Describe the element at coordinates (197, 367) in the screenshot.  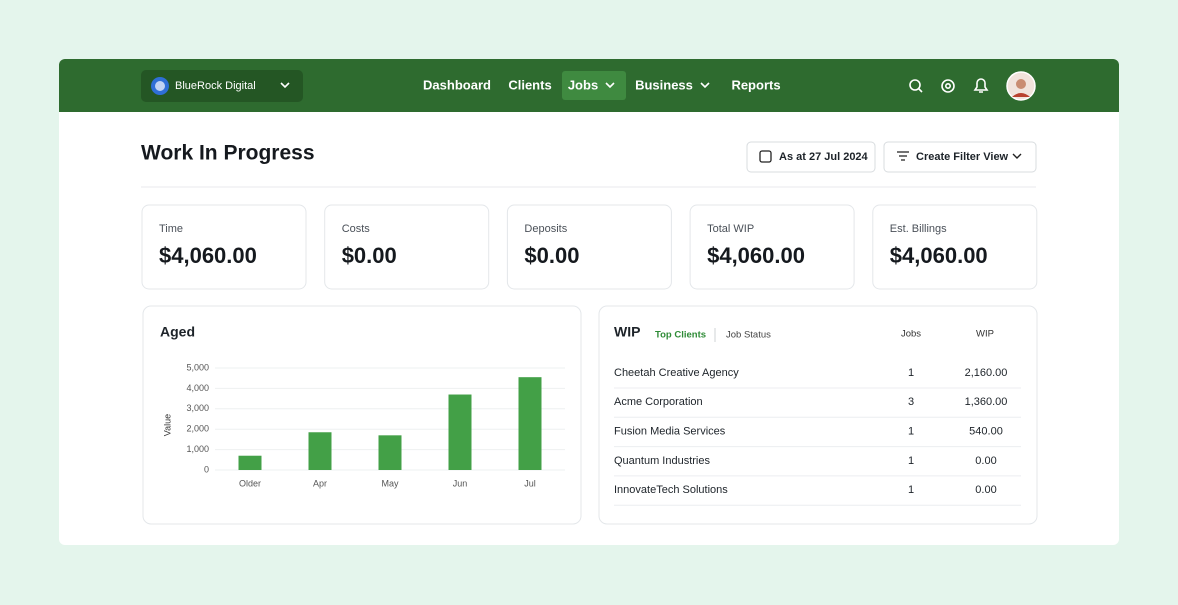
I see `y-tick-label: 5,000` at that location.